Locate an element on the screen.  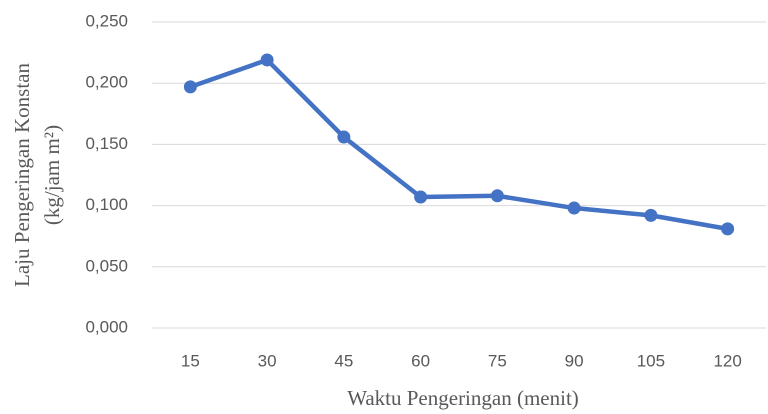
x-axis-title: Waktu Pengeringan (menit) is located at coordinates (463, 398).